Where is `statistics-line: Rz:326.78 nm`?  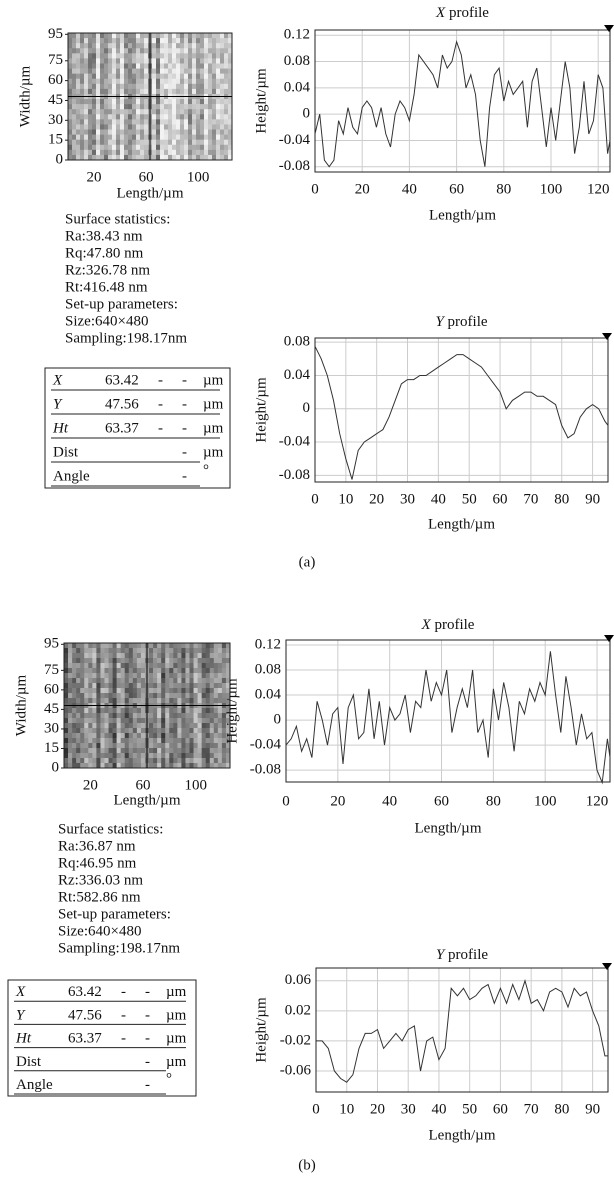 statistics-line: Rz:326.78 nm is located at coordinates (107, 270).